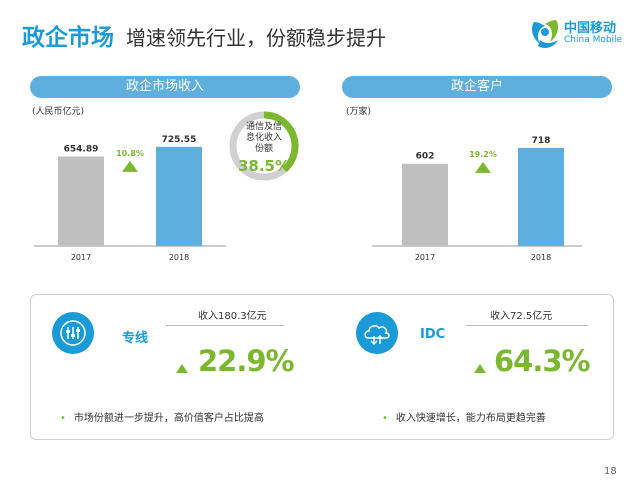  I want to click on service-bullet: • 市场份额进一步提升，高价值客户占比提高, so click(162, 416).